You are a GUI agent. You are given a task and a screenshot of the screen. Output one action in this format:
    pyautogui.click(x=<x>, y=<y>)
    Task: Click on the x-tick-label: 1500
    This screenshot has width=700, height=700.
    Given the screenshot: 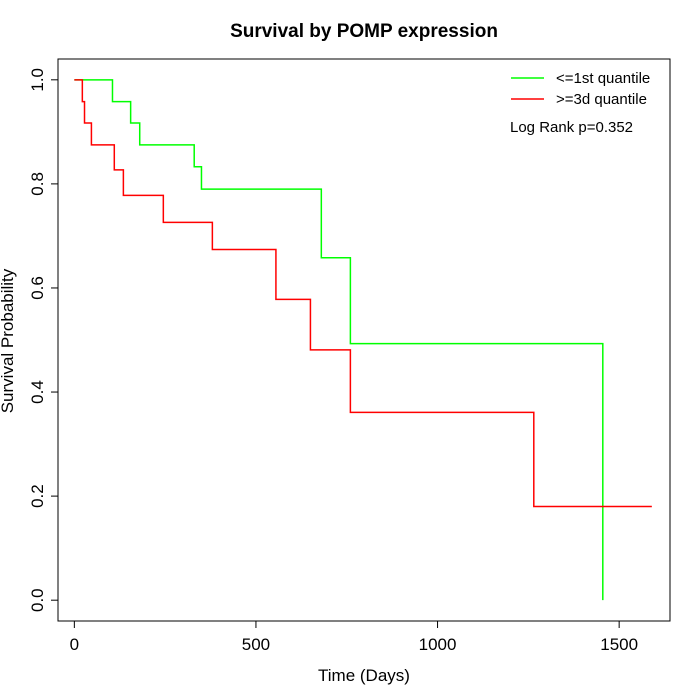 What is the action you would take?
    pyautogui.click(x=619, y=644)
    